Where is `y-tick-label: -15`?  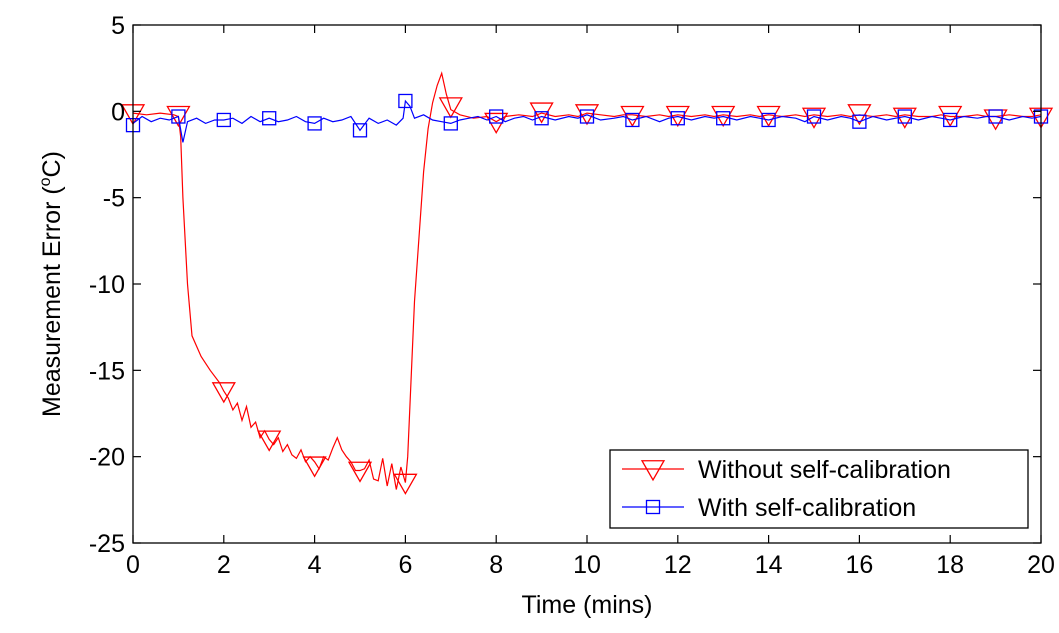
y-tick-label: -15 is located at coordinates (107, 371).